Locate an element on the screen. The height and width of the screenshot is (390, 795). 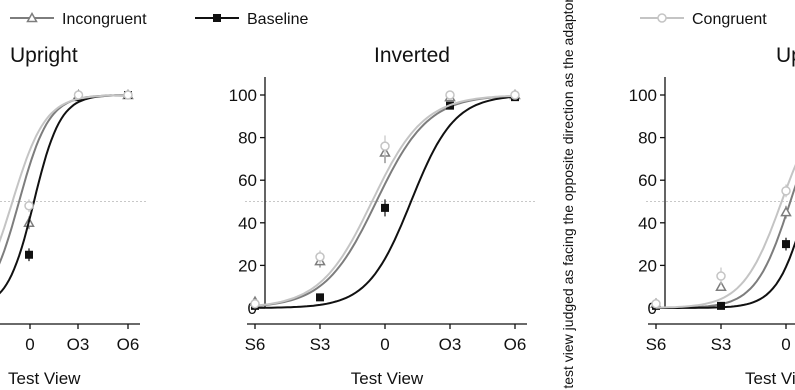
series-incongruent is located at coordinates (67, 176).